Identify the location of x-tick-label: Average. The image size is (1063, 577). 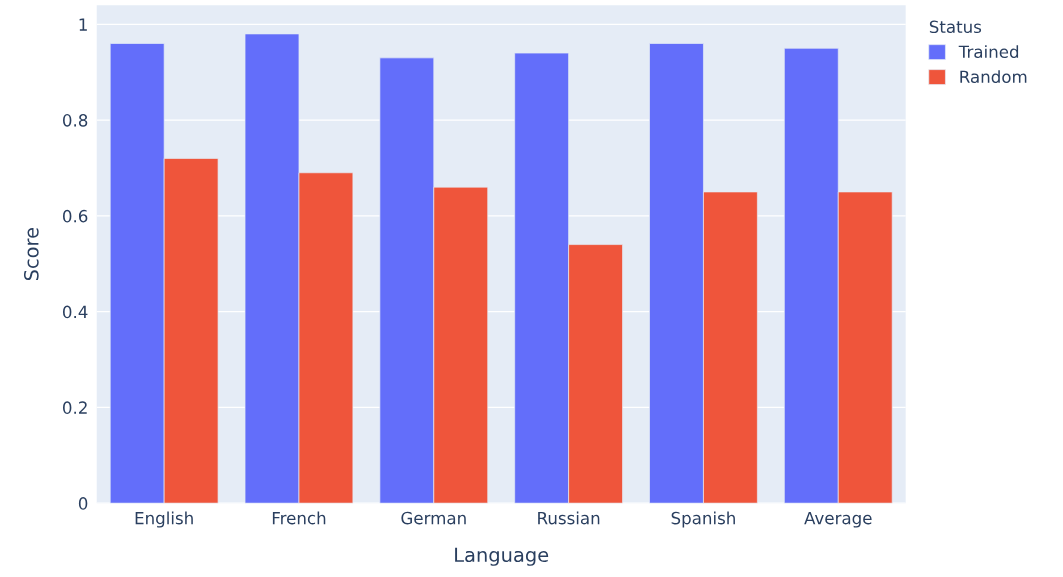
(838, 519).